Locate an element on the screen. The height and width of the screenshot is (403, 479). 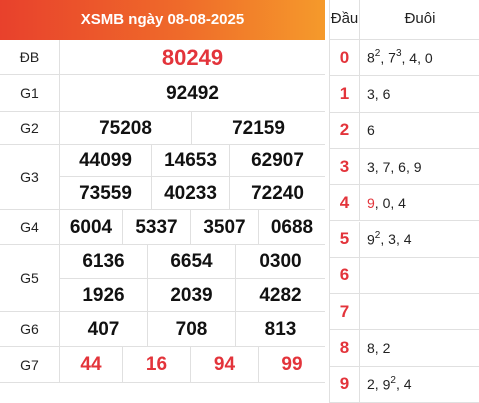
loto-head: 2 is located at coordinates (345, 130).